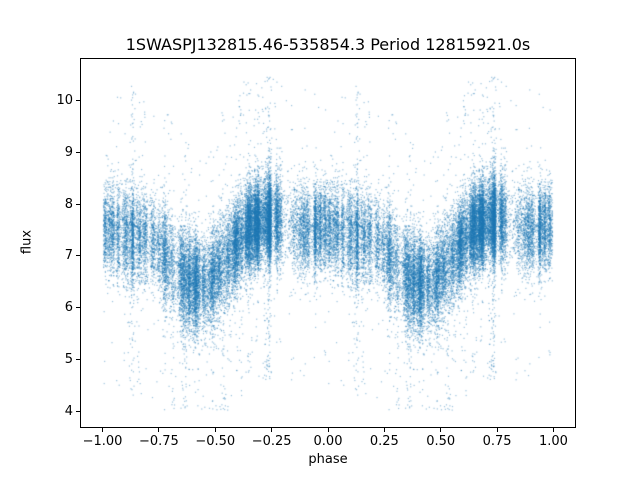 The image size is (640, 480). What do you see at coordinates (553, 441) in the screenshot?
I see `x-tick-label: 1.00` at bounding box center [553, 441].